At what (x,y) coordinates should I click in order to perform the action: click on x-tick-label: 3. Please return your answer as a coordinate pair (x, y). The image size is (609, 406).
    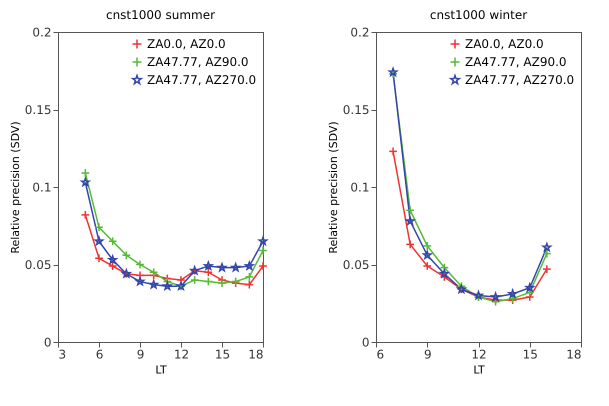
    Looking at the image, I should click on (62, 355).